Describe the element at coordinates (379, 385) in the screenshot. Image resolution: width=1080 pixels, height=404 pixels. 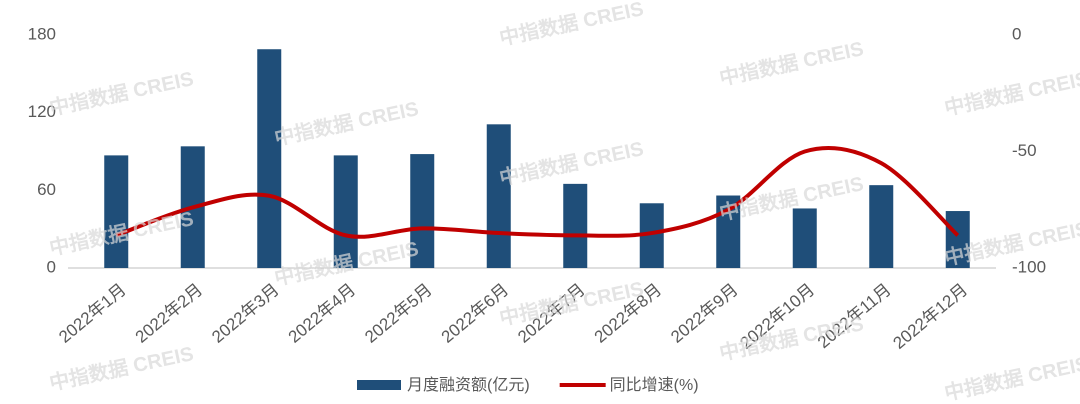
I see `legend-swatch` at that location.